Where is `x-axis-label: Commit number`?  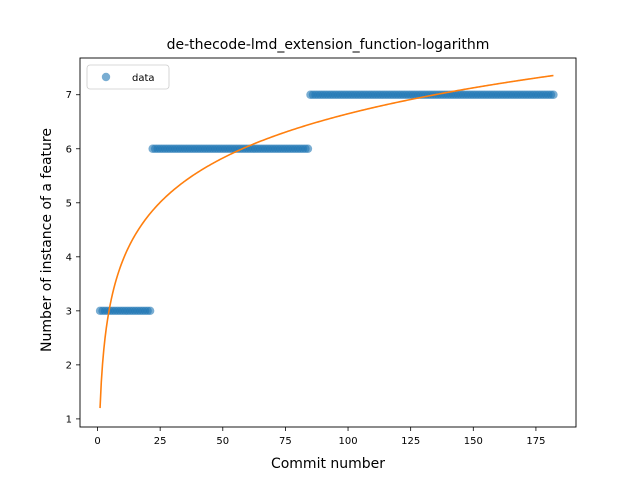 x-axis-label: Commit number is located at coordinates (328, 464).